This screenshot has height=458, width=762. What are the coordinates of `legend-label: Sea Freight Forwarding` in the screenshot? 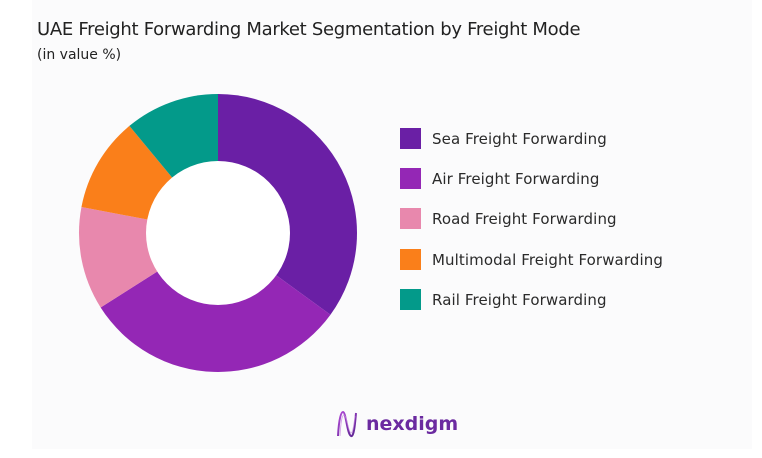 It's located at (519, 138).